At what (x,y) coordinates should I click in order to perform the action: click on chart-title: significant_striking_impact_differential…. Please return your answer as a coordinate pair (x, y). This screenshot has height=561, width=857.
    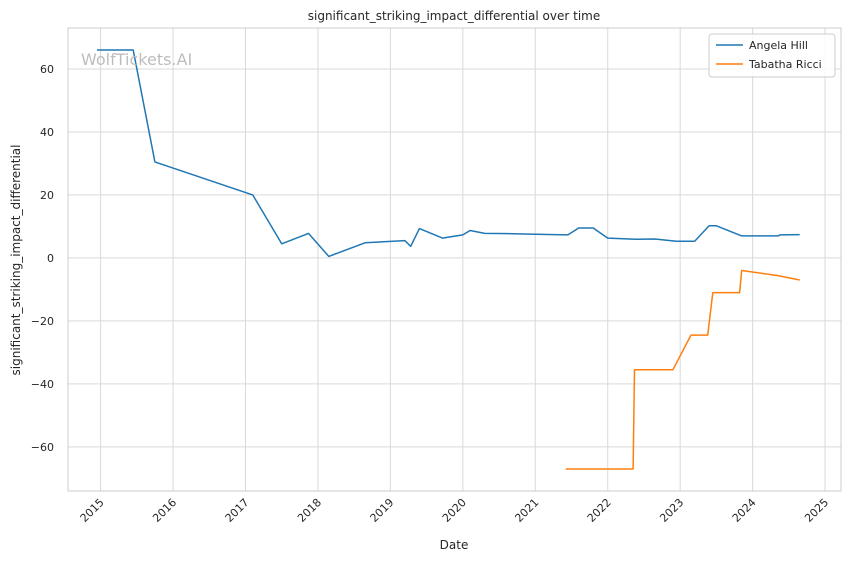
    Looking at the image, I should click on (454, 16).